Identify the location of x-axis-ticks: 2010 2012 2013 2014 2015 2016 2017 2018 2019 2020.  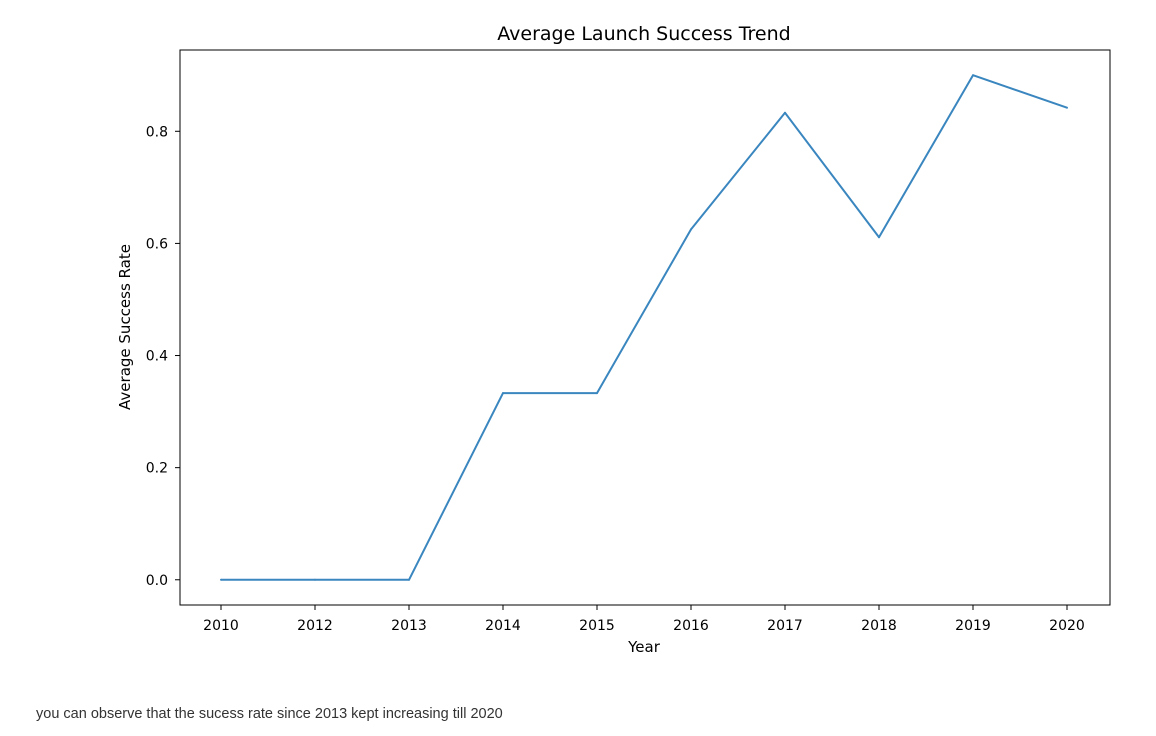
(644, 619).